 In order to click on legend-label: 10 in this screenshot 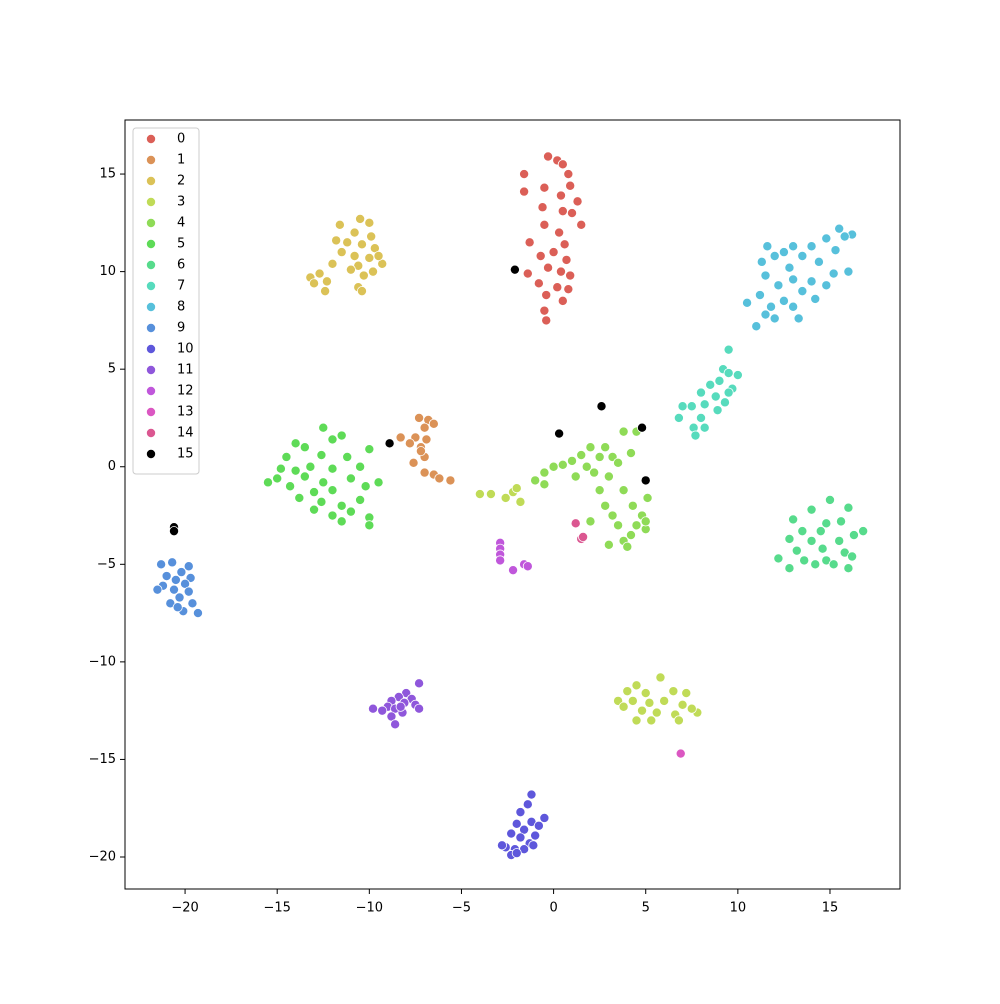, I will do `click(185, 349)`.